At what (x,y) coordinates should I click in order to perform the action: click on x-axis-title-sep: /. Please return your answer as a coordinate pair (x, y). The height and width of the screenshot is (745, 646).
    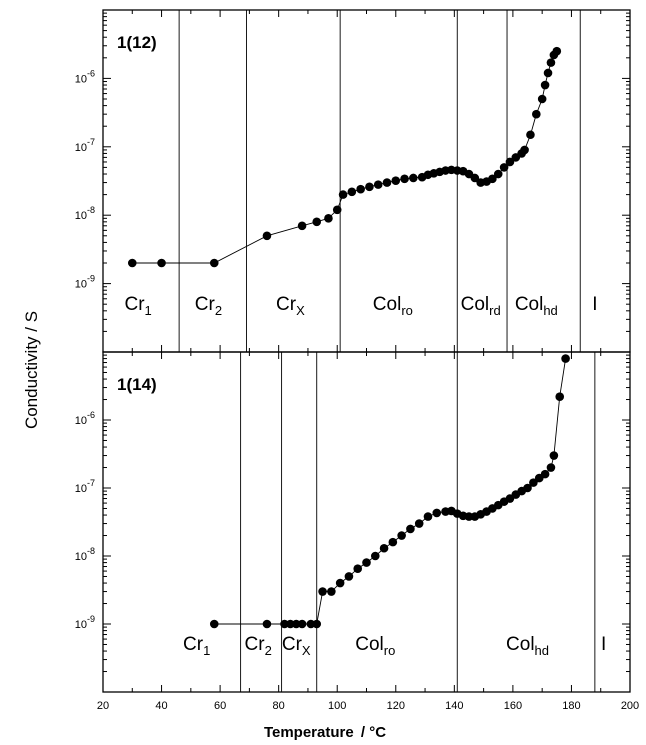
    Looking at the image, I should click on (363, 732).